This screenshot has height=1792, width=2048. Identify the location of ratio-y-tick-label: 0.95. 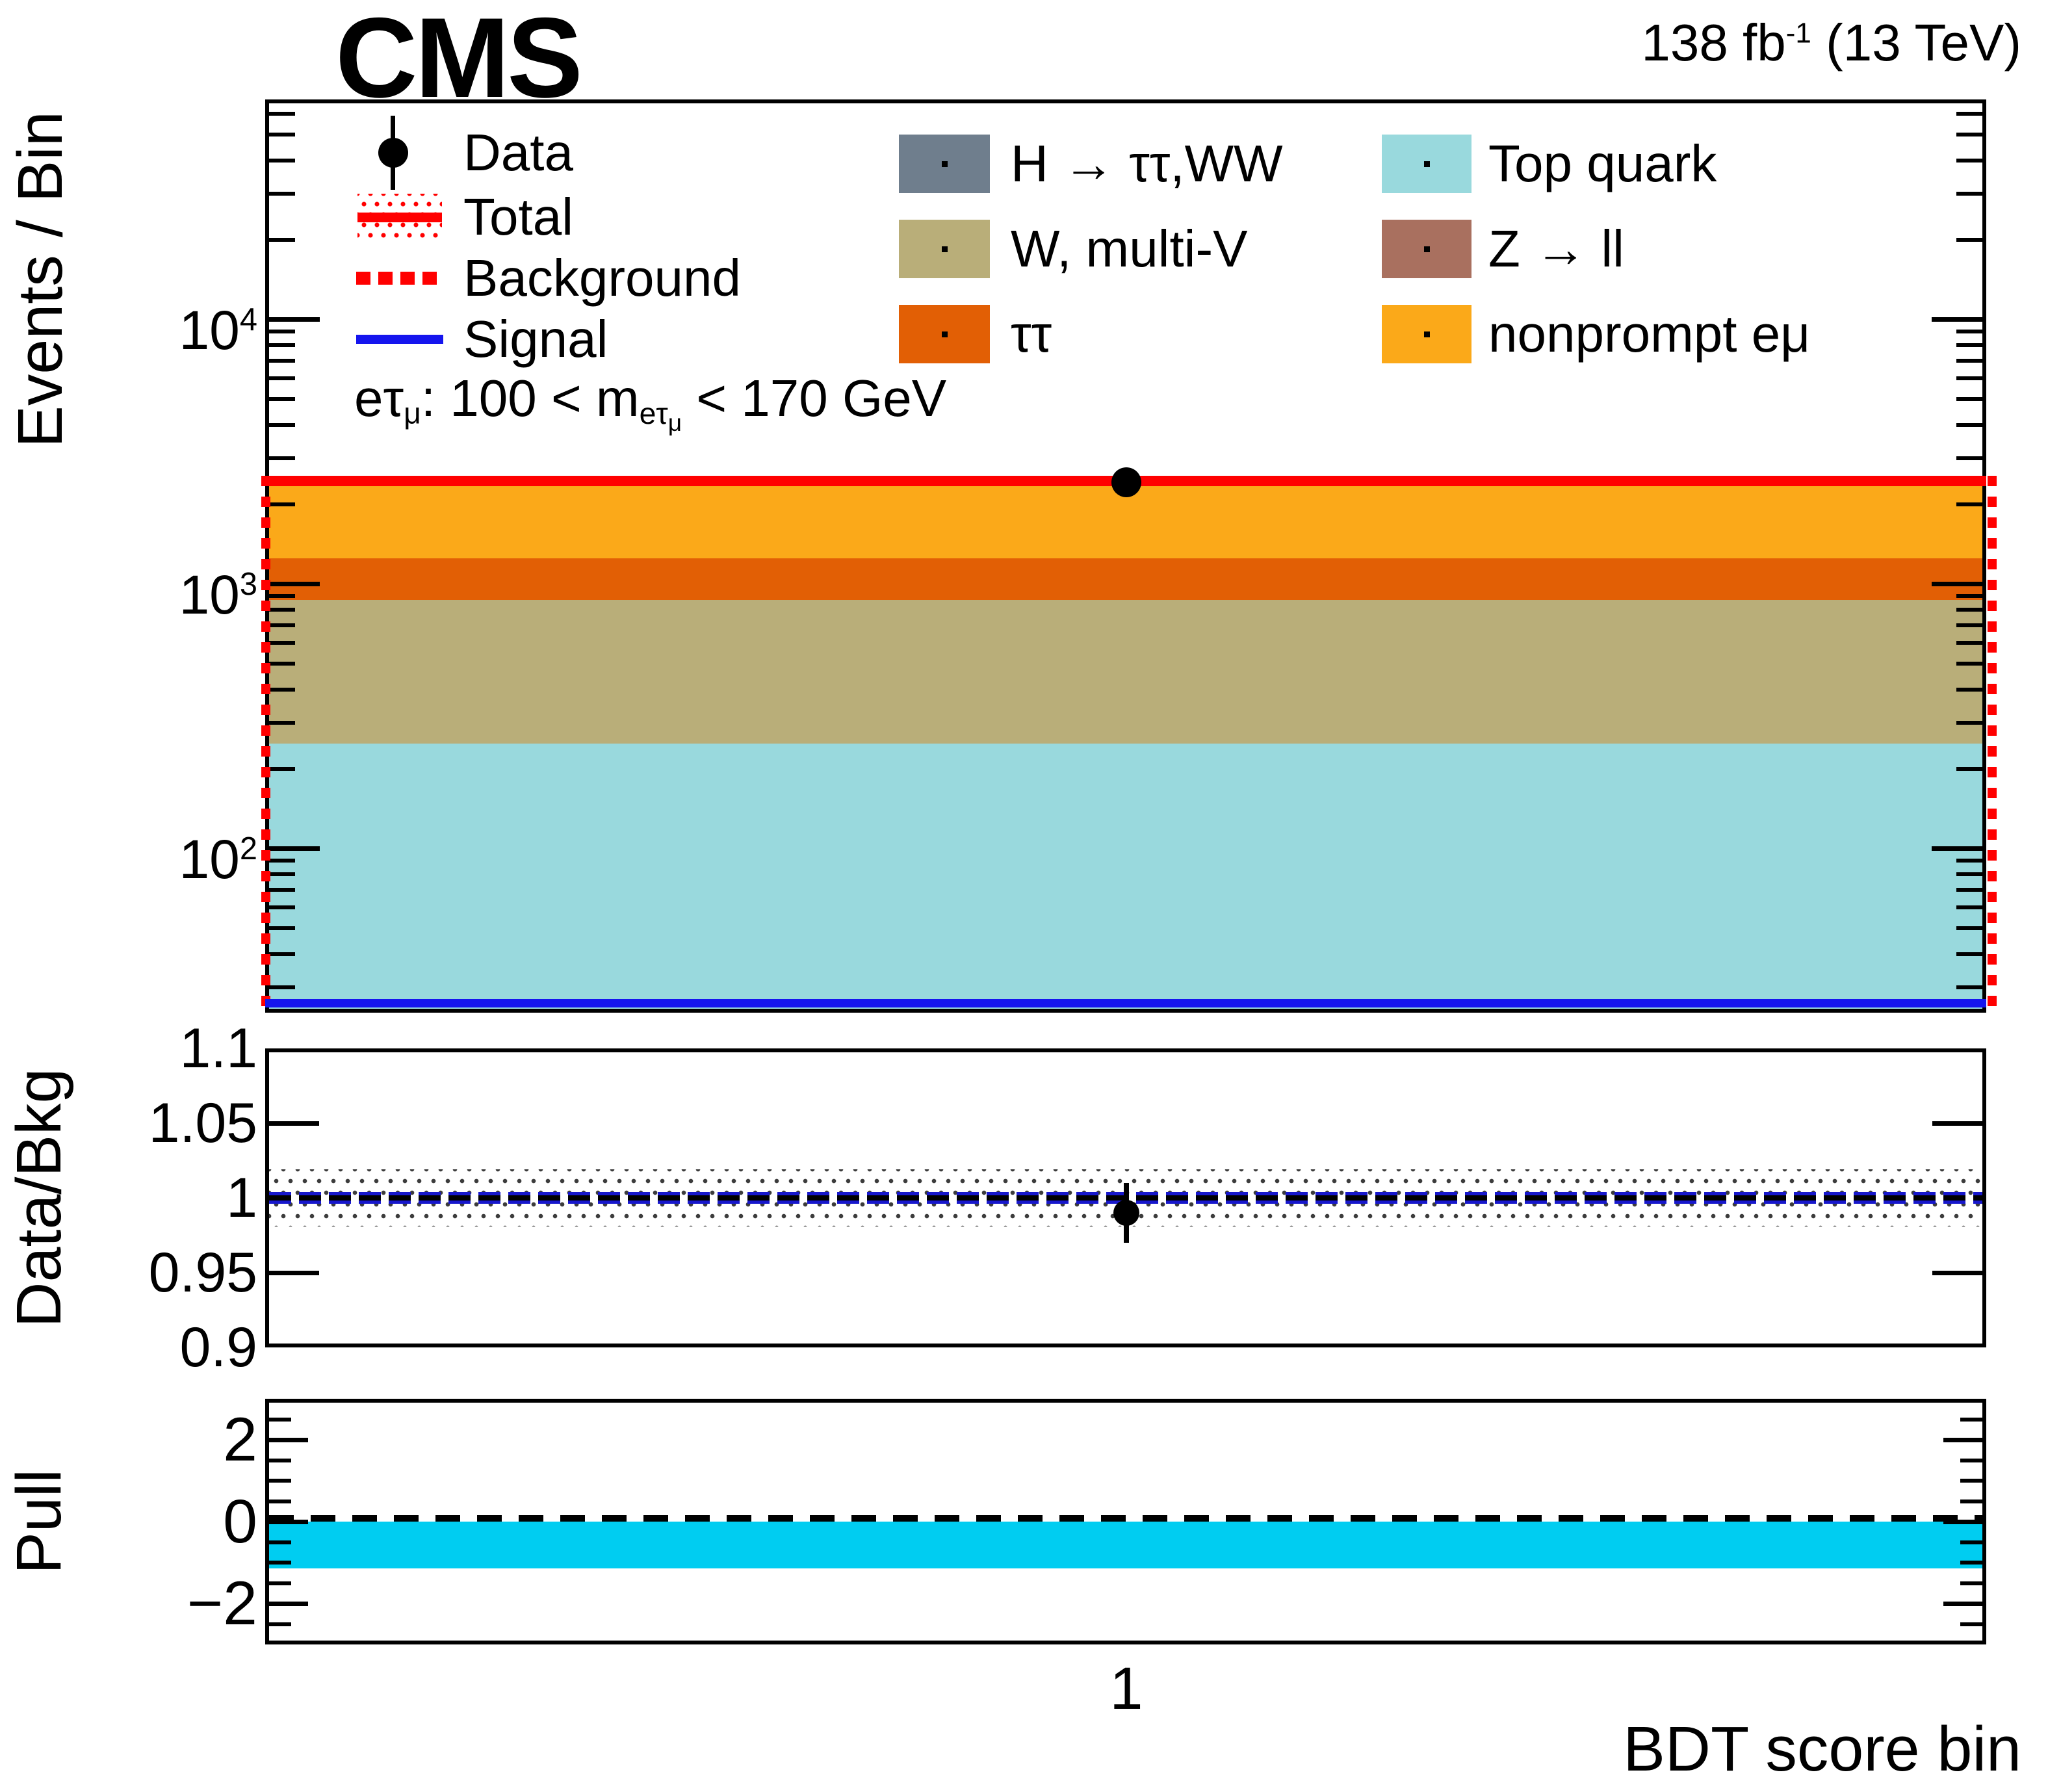
(202, 1272).